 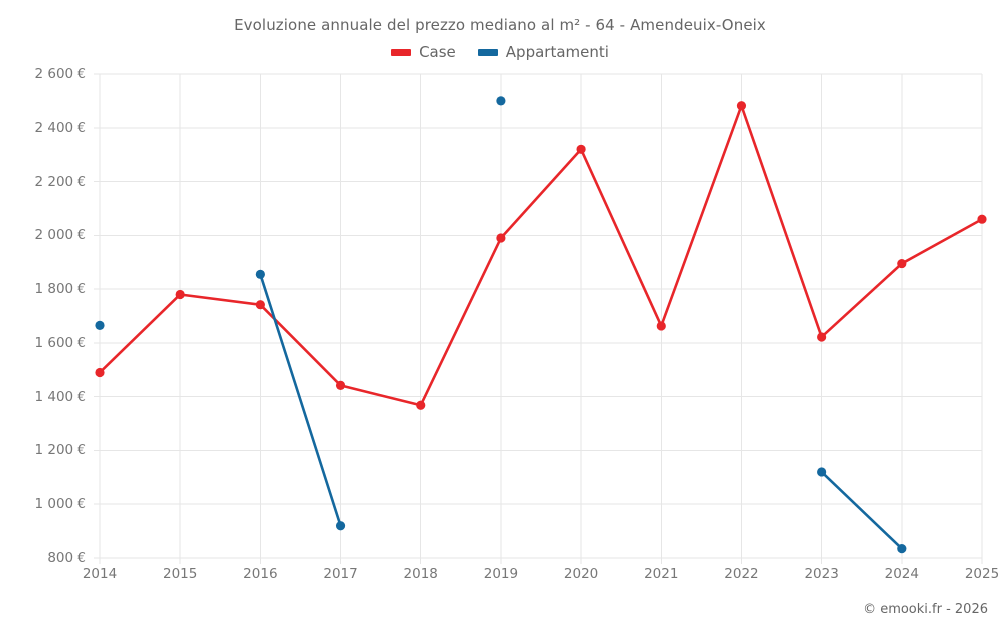 What do you see at coordinates (260, 574) in the screenshot?
I see `x-axis-tick-label: 2016` at bounding box center [260, 574].